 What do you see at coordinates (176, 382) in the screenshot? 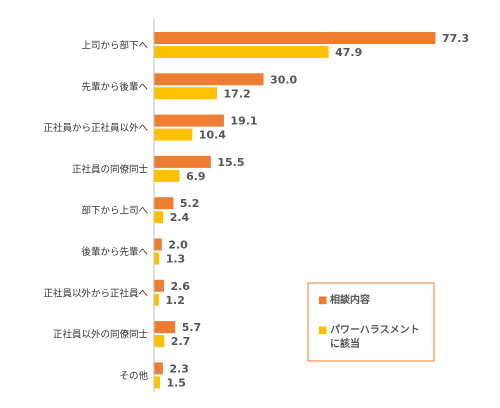
I see `value-label-power-harassment: 1.5` at bounding box center [176, 382].